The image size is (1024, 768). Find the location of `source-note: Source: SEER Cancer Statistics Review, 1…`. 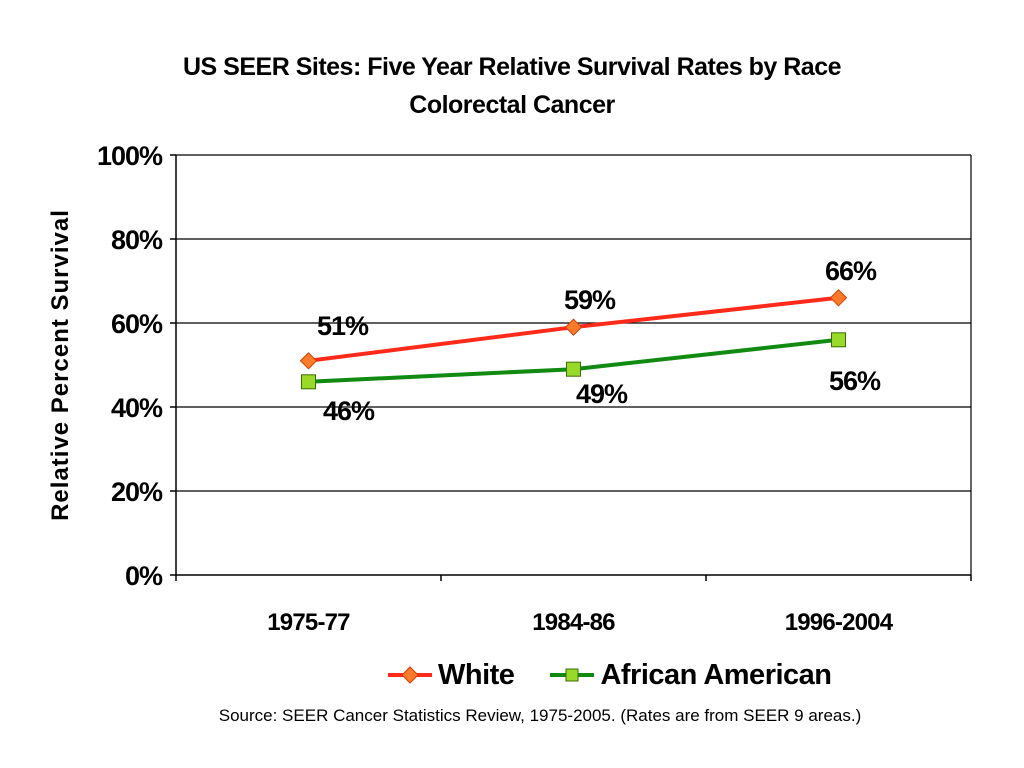

source-note: Source: SEER Cancer Statistics Review, 1… is located at coordinates (540, 715).